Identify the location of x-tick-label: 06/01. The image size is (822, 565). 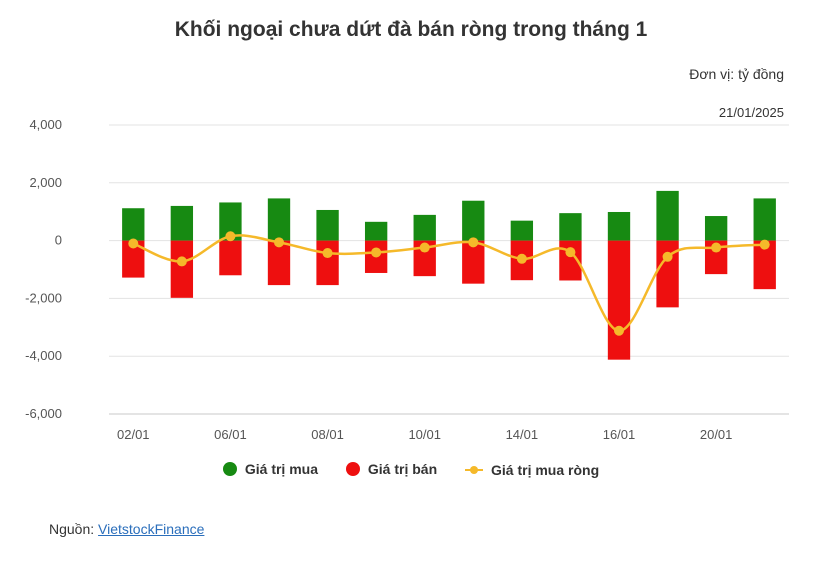
(230, 434).